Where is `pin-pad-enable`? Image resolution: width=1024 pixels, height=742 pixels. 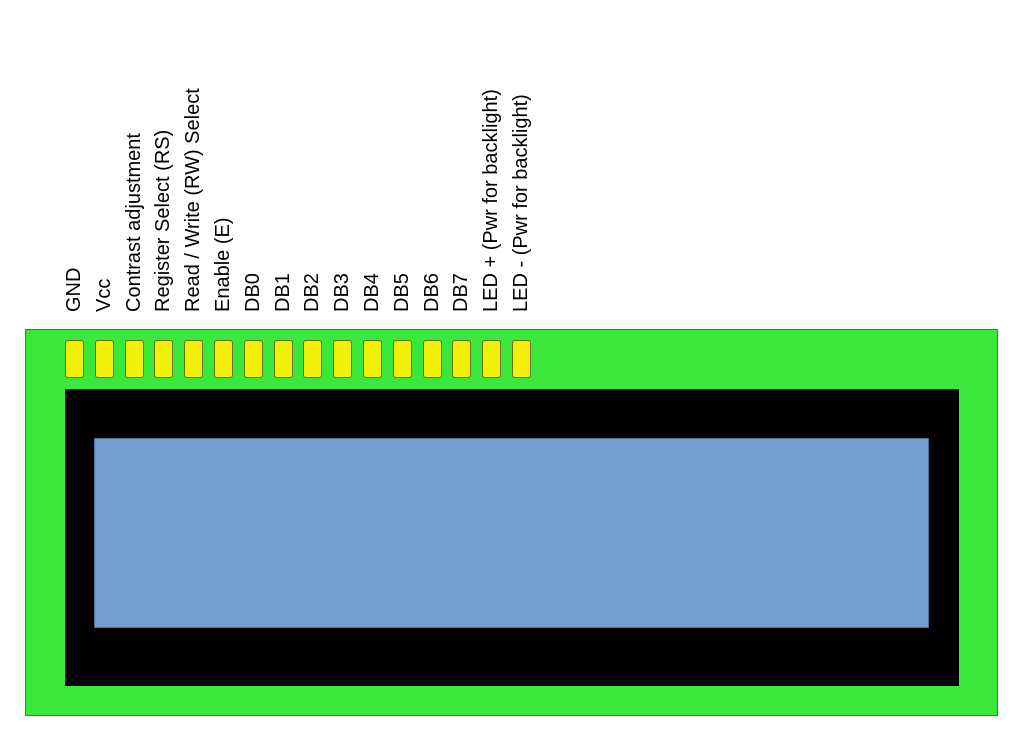 pin-pad-enable is located at coordinates (223, 359).